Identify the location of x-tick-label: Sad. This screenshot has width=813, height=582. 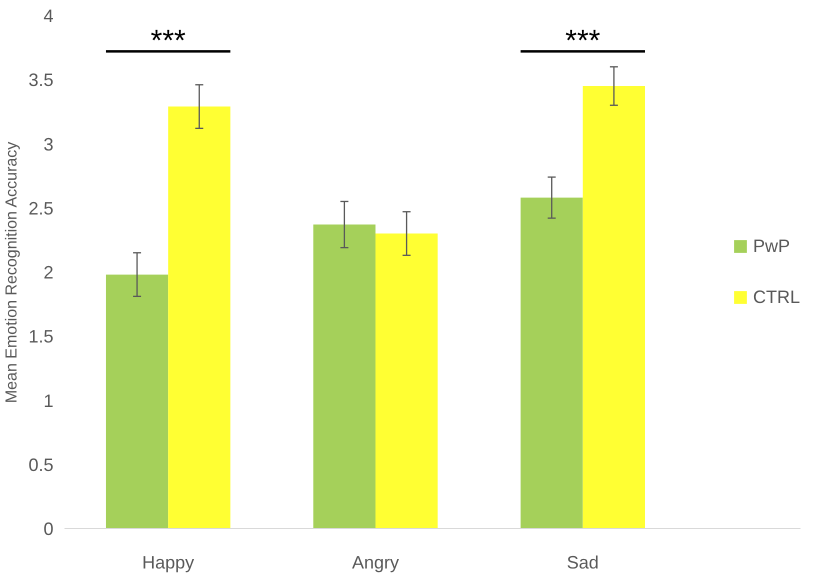
(582, 562).